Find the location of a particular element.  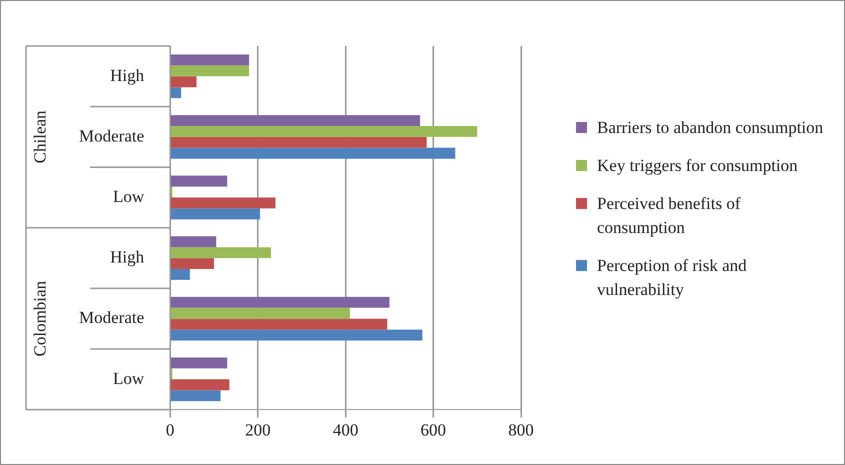

text: Colombian is located at coordinates (40, 318).